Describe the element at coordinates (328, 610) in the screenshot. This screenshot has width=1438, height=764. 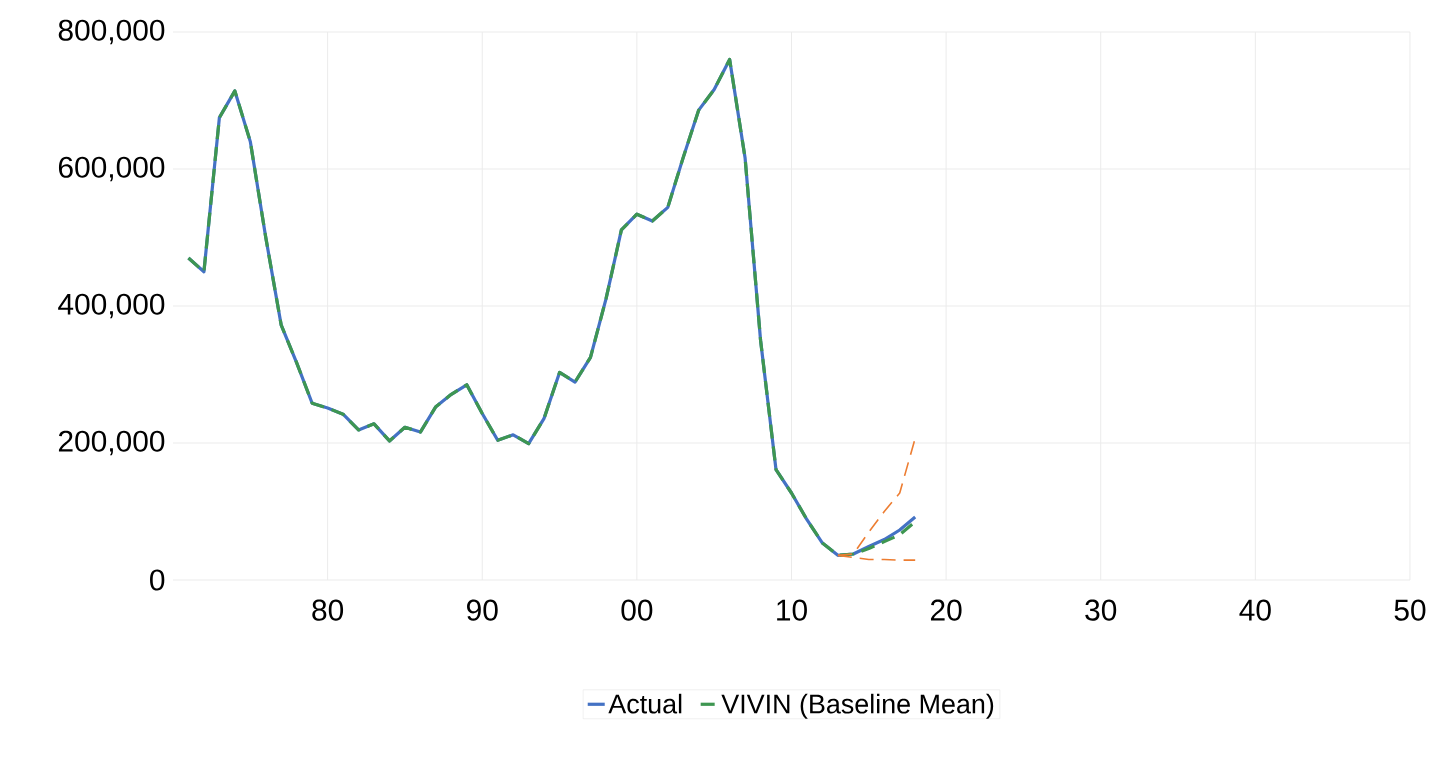
I see `x-tick-label: 80` at that location.